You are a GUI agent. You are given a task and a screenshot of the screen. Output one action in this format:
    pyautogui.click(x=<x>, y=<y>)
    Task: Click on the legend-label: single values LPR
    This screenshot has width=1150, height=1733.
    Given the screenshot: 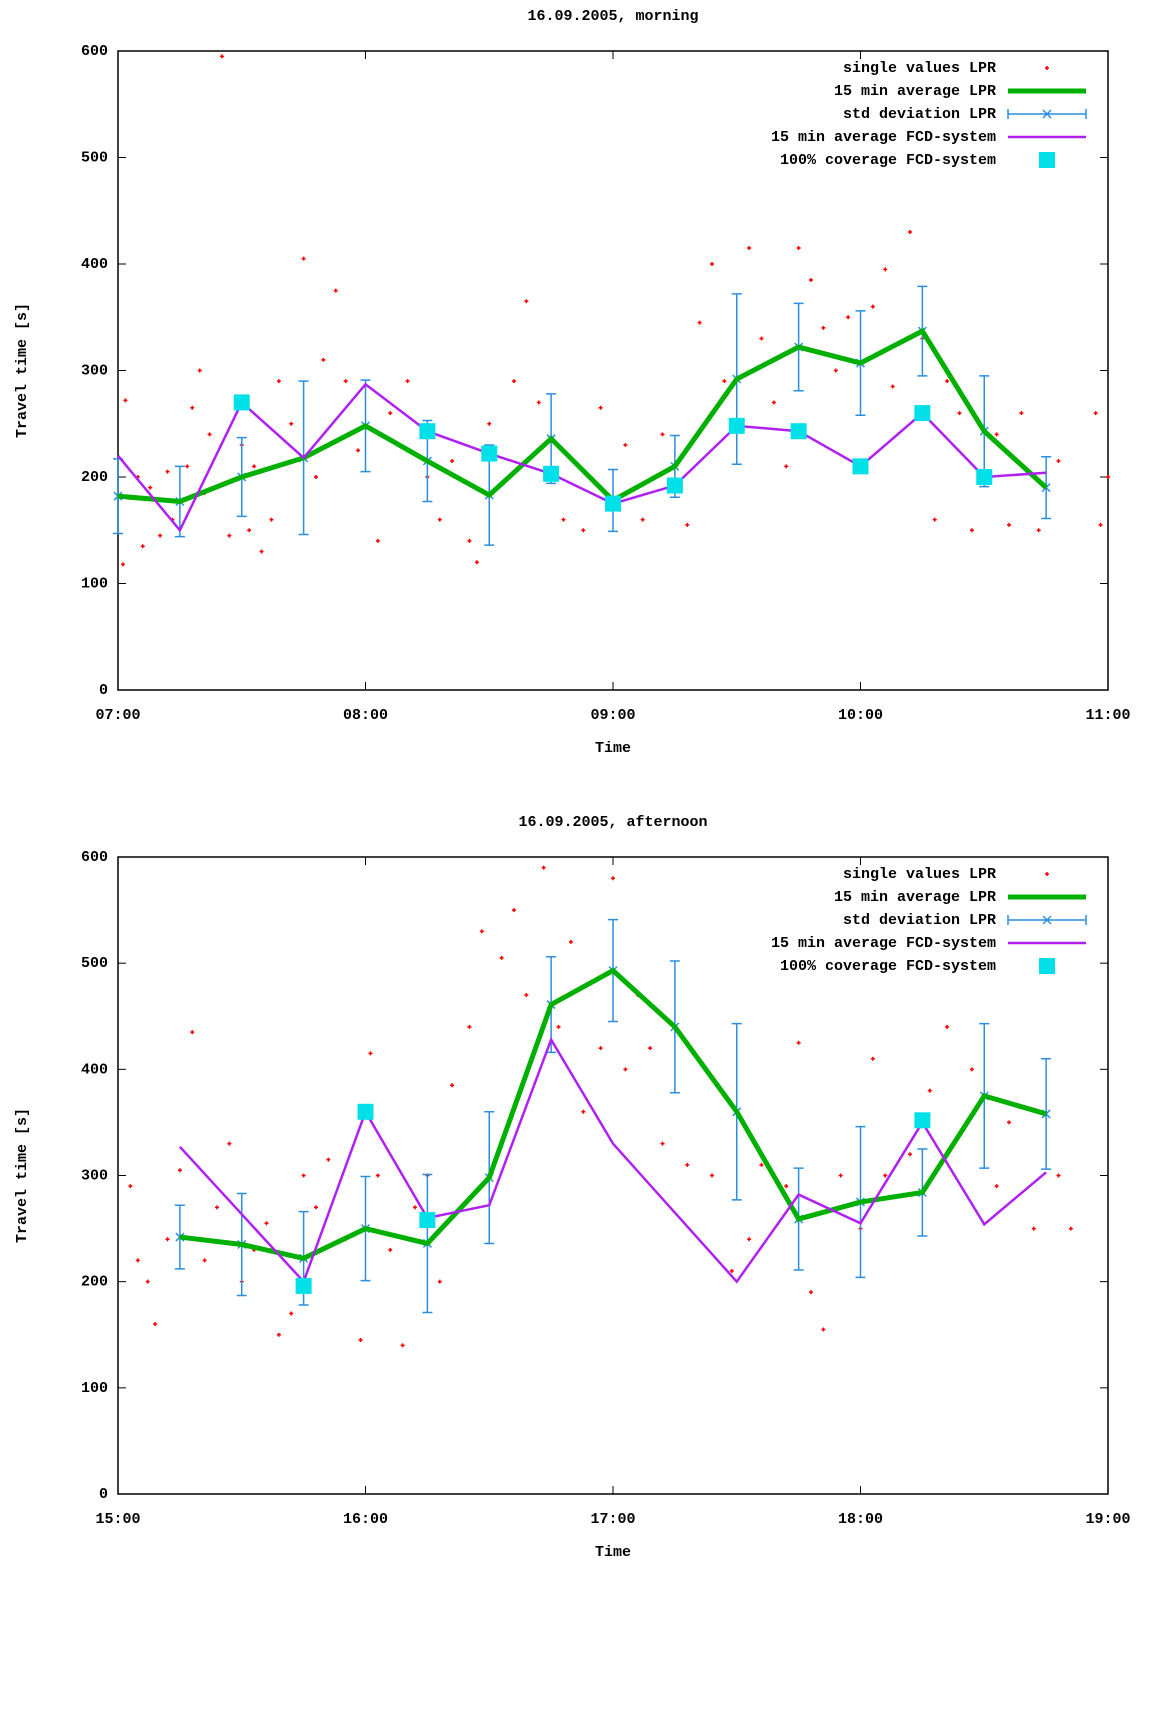 What is the action you would take?
    pyautogui.click(x=919, y=874)
    